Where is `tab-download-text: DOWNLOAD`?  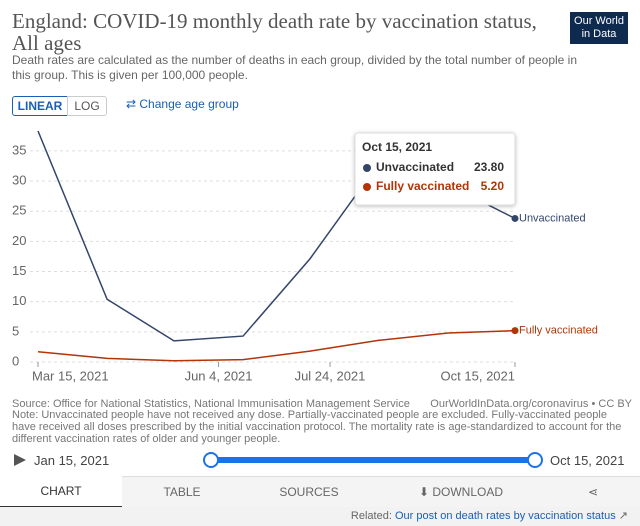 tab-download-text: DOWNLOAD is located at coordinates (468, 492).